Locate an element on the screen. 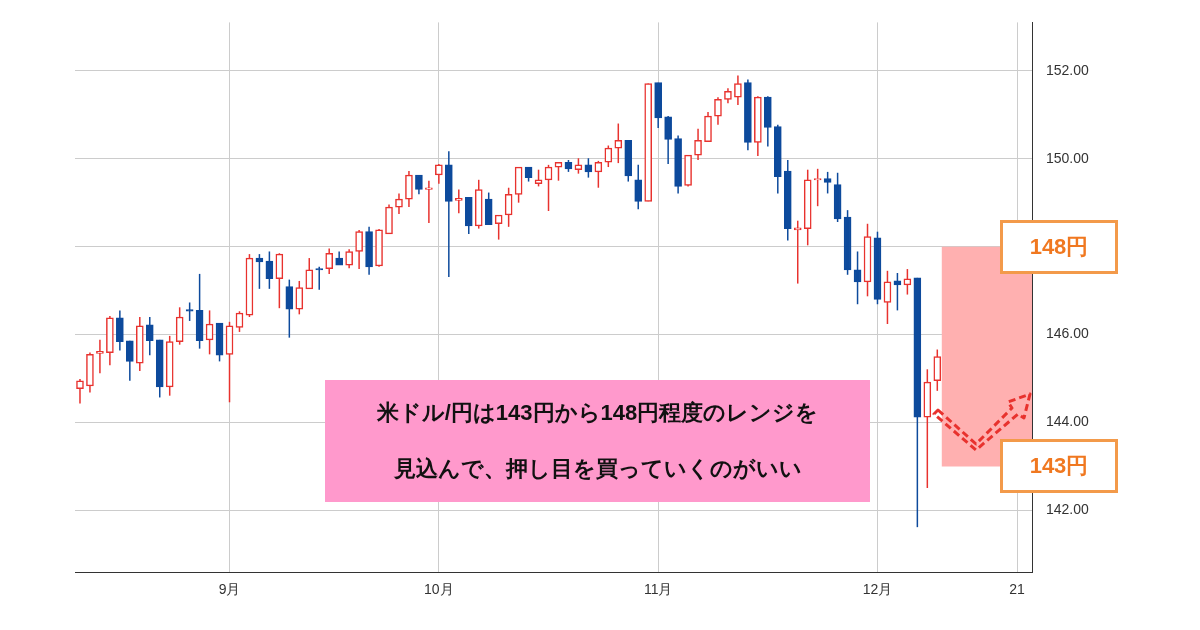  x-tick-label: 11月 is located at coordinates (658, 589).